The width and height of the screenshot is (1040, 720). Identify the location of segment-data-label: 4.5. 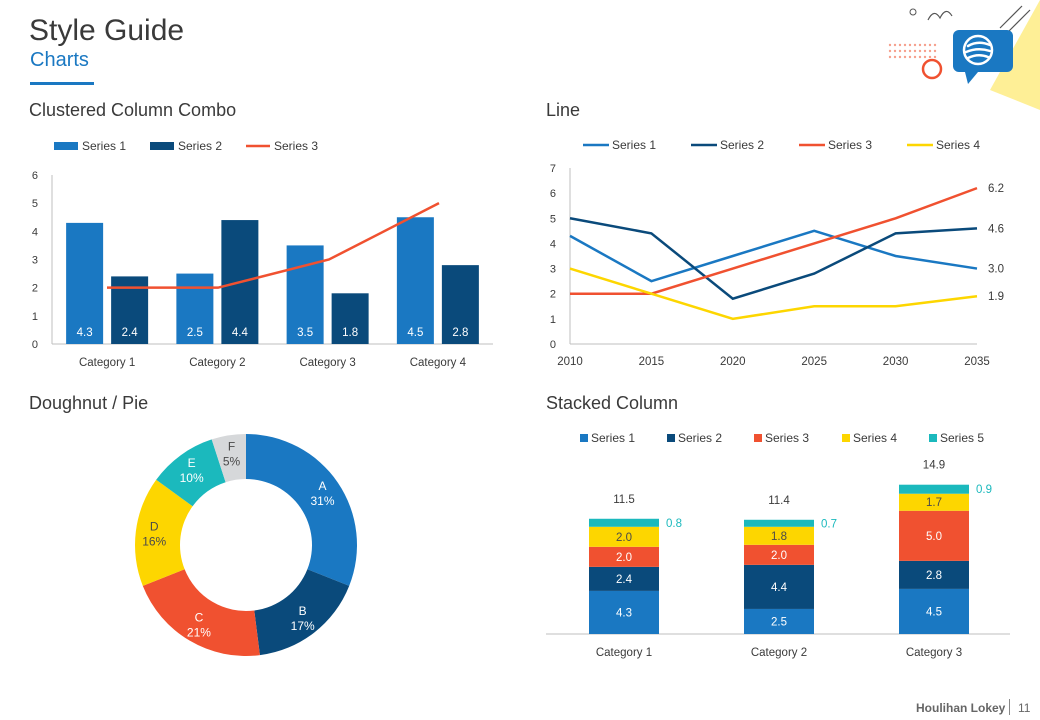
(934, 612).